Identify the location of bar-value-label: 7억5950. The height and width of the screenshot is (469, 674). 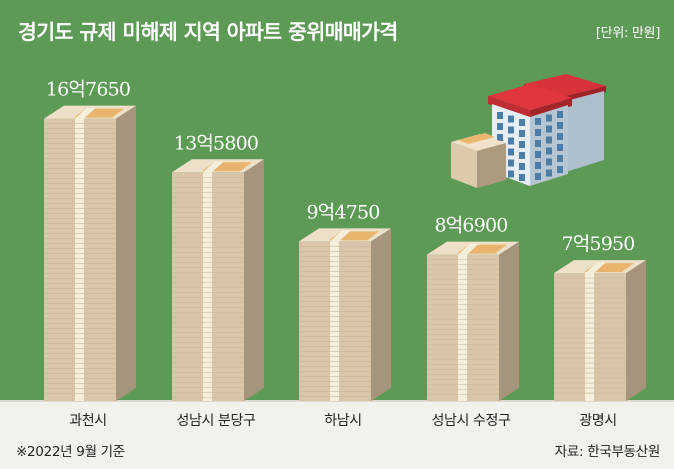
(597, 244).